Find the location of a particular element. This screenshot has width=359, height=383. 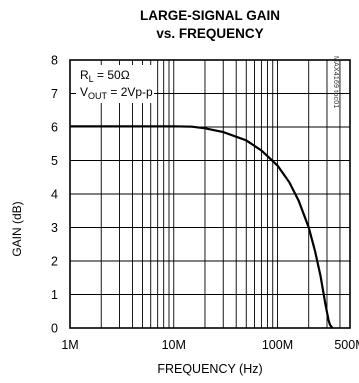

y-tick-label: 1 is located at coordinates (54, 295).